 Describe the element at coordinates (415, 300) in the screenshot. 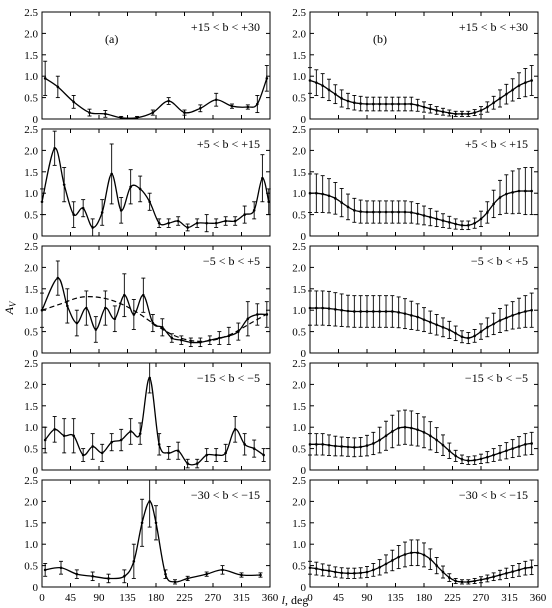

I see `panel-b-2: 0 0.5 1.0 1.5 2.0 2.5 −5 < b < +5` at that location.